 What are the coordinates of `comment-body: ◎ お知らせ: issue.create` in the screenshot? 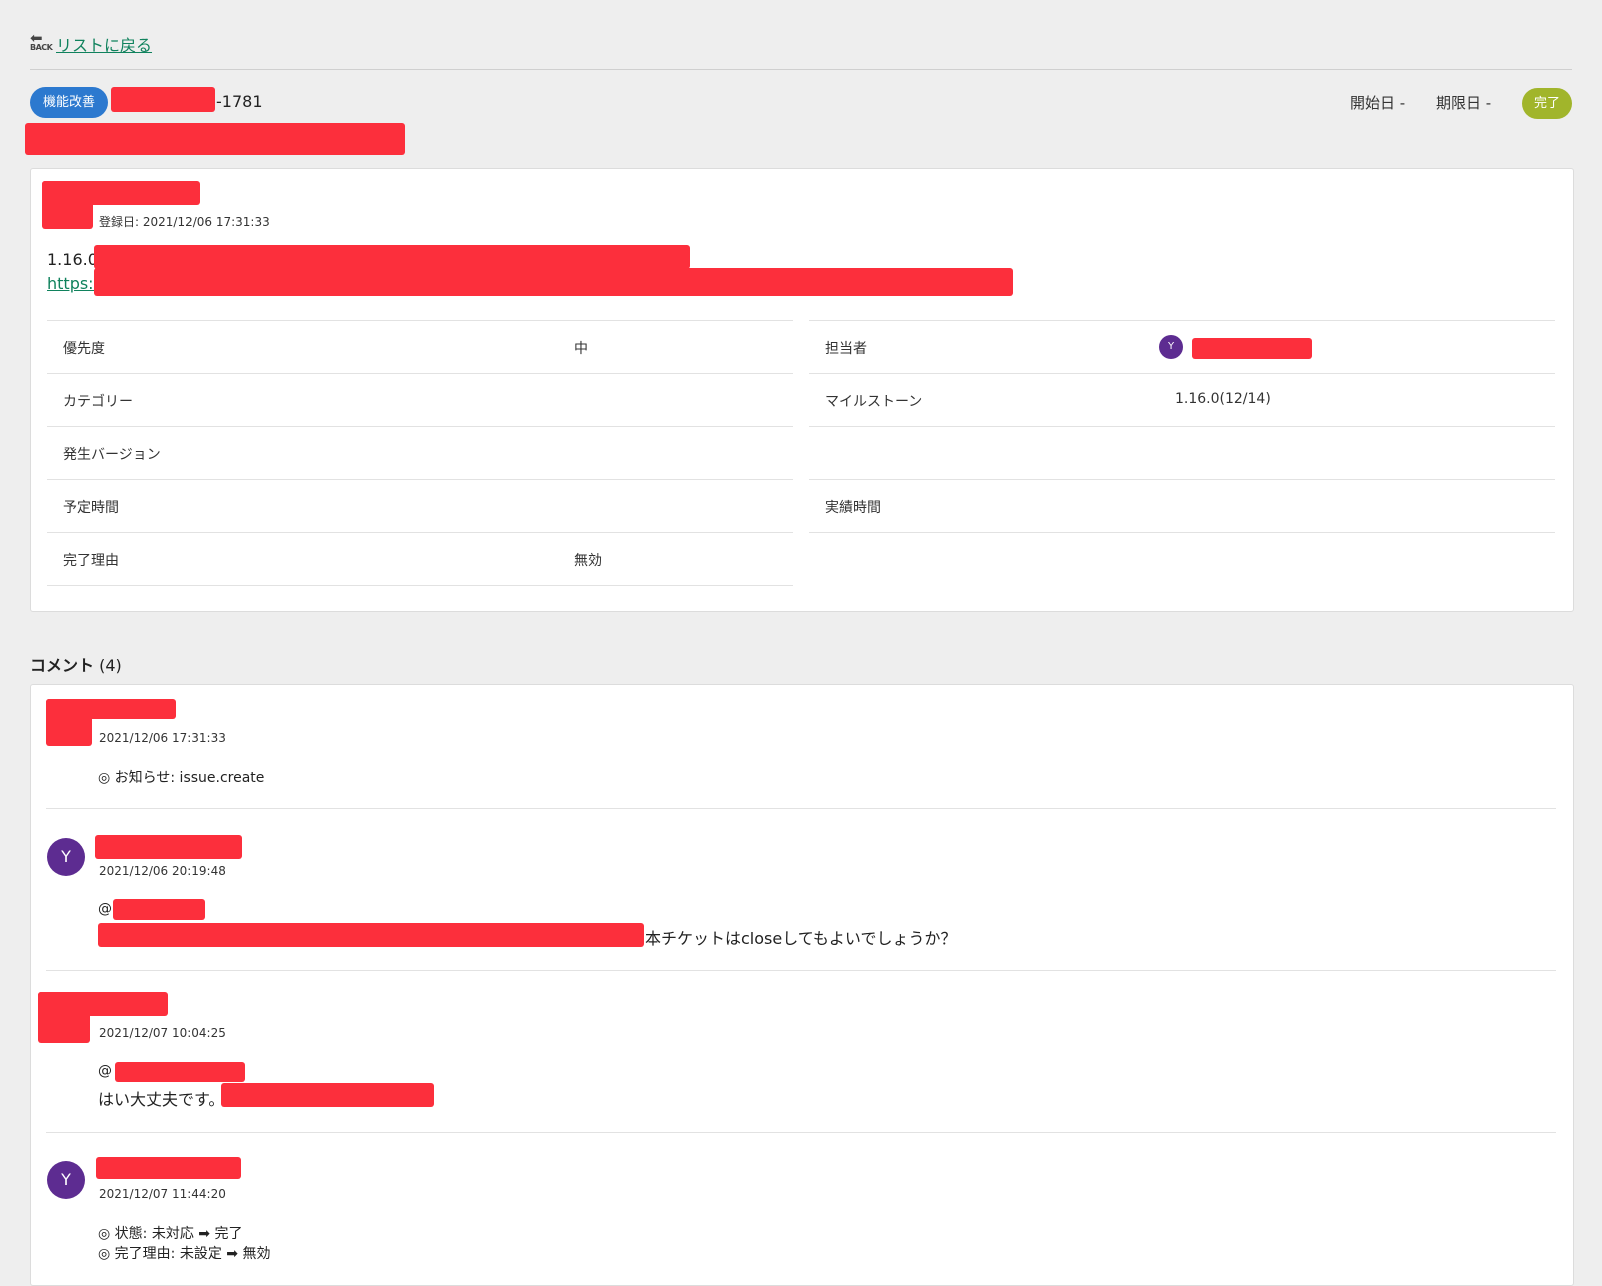 It's located at (181, 778).